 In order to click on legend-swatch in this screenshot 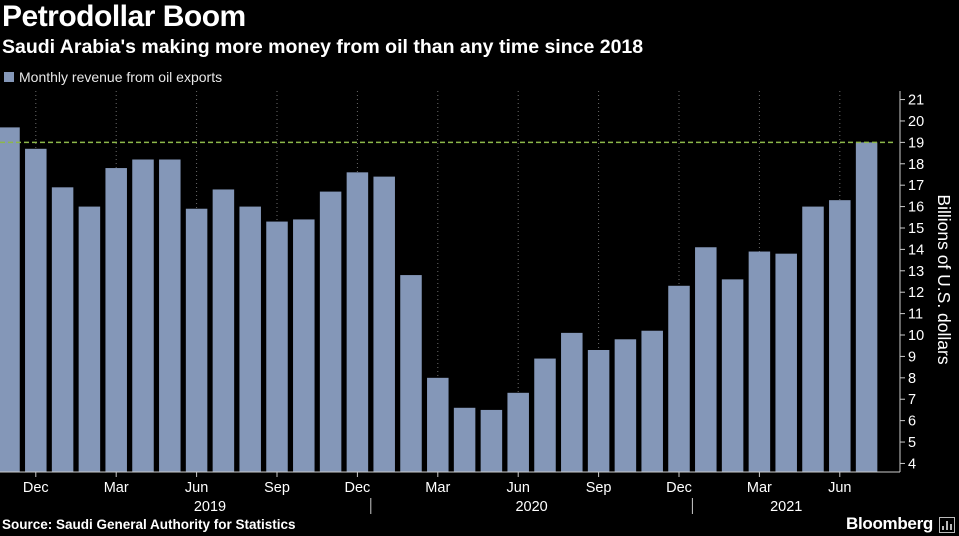, I will do `click(9, 77)`.